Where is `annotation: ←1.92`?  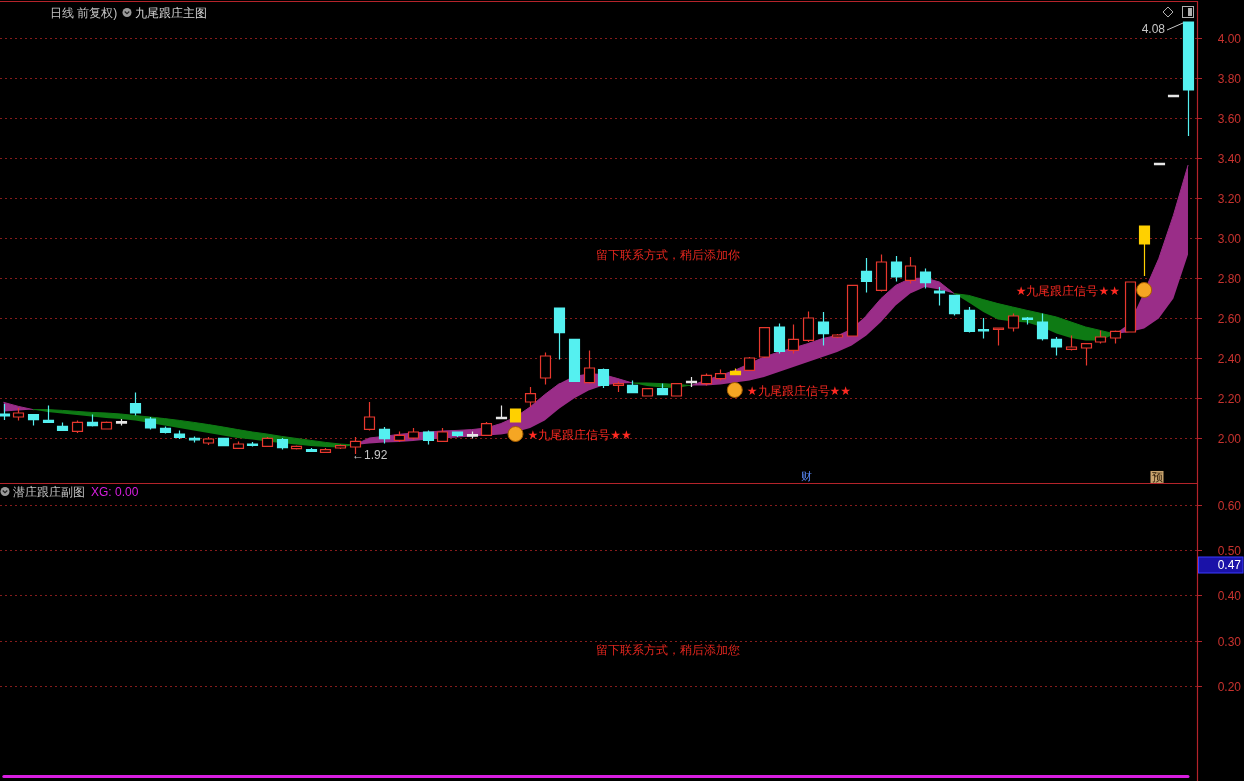 annotation: ←1.92 is located at coordinates (370, 455).